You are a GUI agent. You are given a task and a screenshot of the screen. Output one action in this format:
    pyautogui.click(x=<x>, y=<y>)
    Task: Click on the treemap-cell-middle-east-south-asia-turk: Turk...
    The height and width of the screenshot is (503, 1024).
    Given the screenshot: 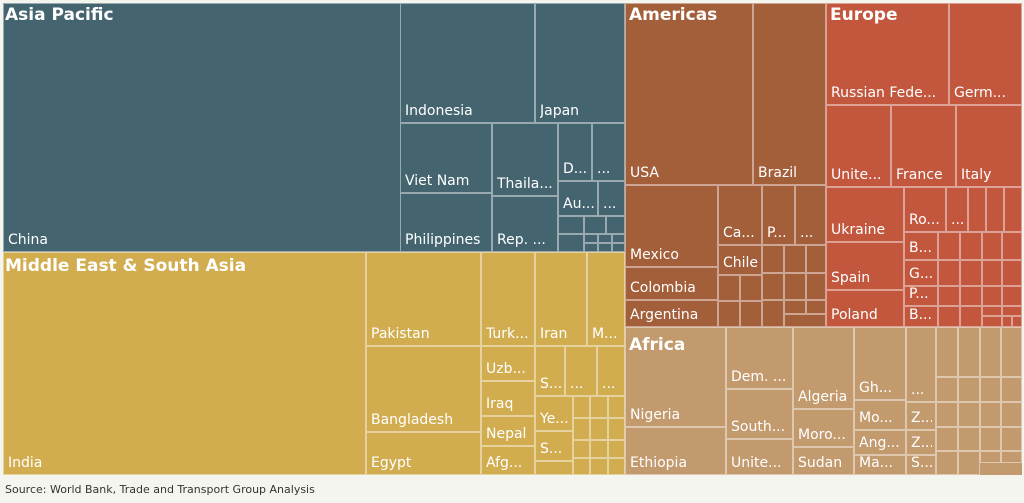 What is the action you would take?
    pyautogui.click(x=508, y=299)
    